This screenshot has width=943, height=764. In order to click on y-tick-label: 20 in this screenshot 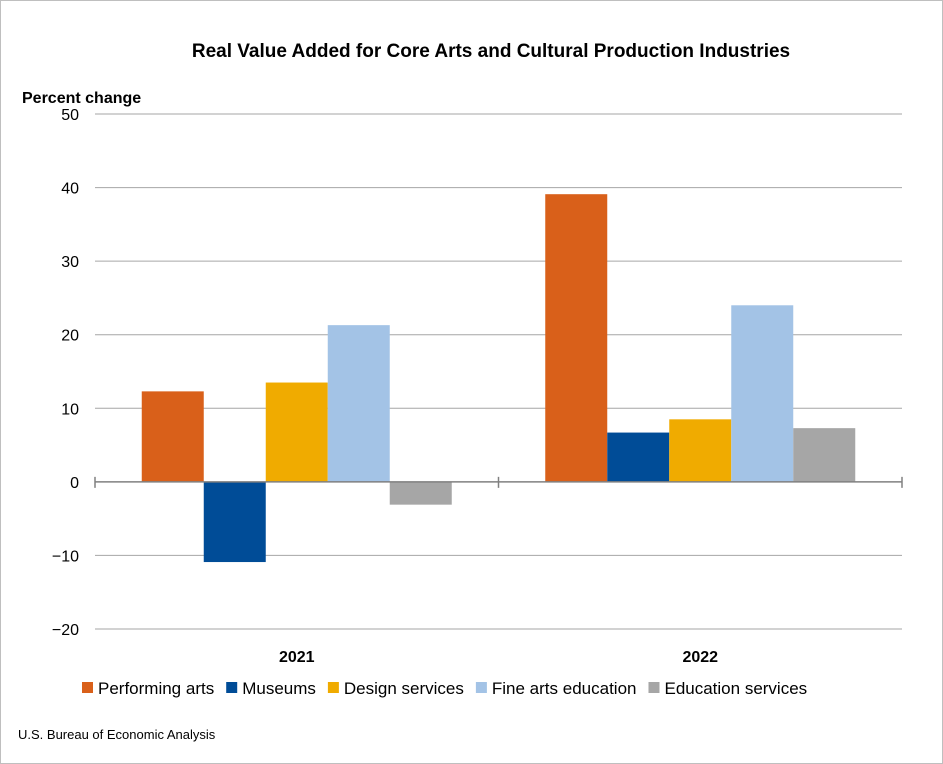, I will do `click(70, 336)`.